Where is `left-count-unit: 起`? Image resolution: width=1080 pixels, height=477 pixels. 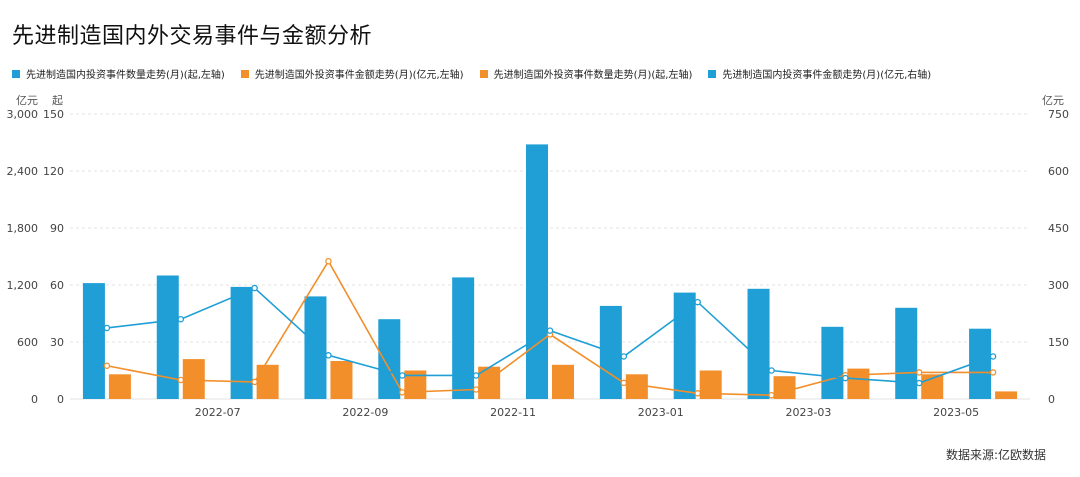
left-count-unit: 起 is located at coordinates (57, 100).